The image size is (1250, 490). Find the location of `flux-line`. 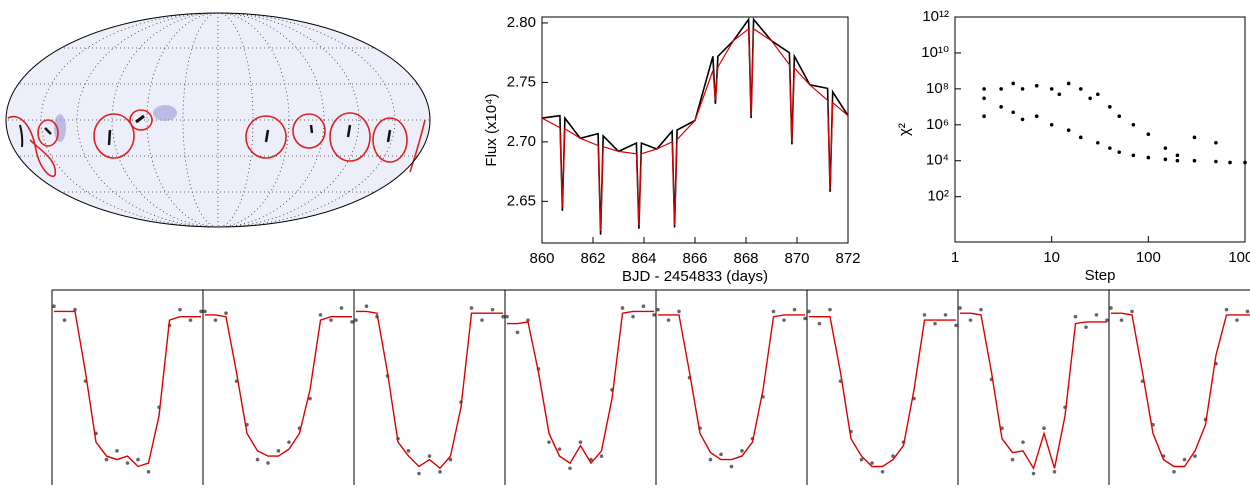

flux-line is located at coordinates (695, 125).